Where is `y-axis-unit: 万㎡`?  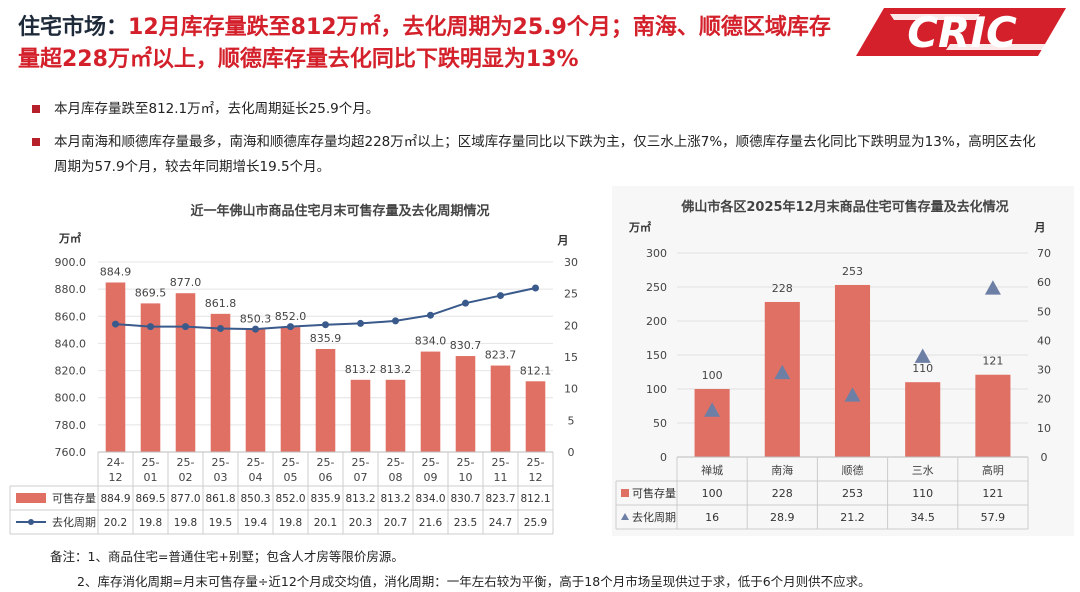
y-axis-unit: 万㎡ is located at coordinates (69, 238).